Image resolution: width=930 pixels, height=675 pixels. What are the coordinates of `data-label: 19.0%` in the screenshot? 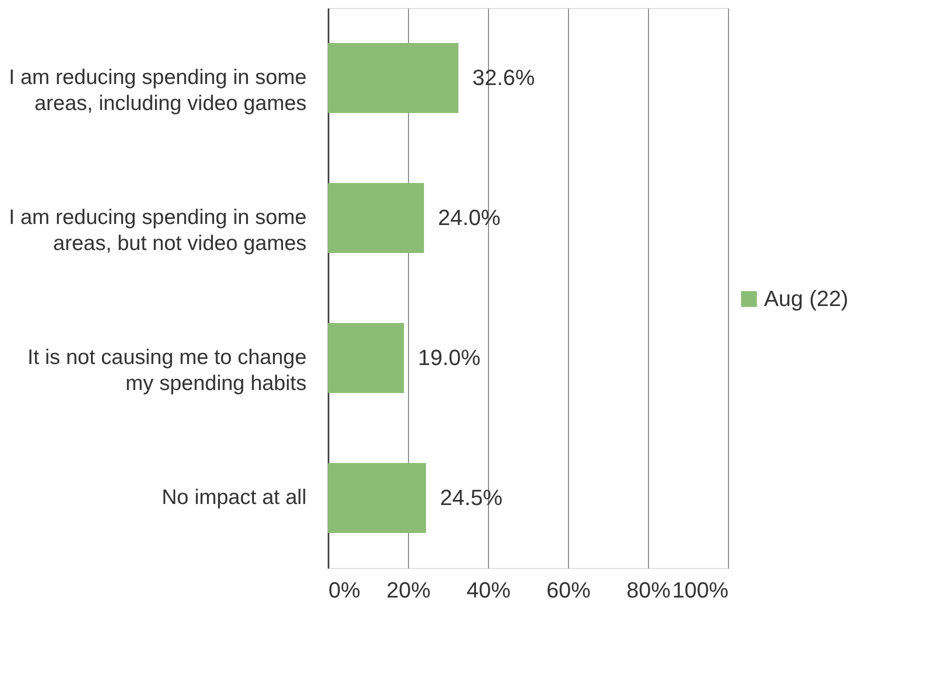 It's located at (449, 357).